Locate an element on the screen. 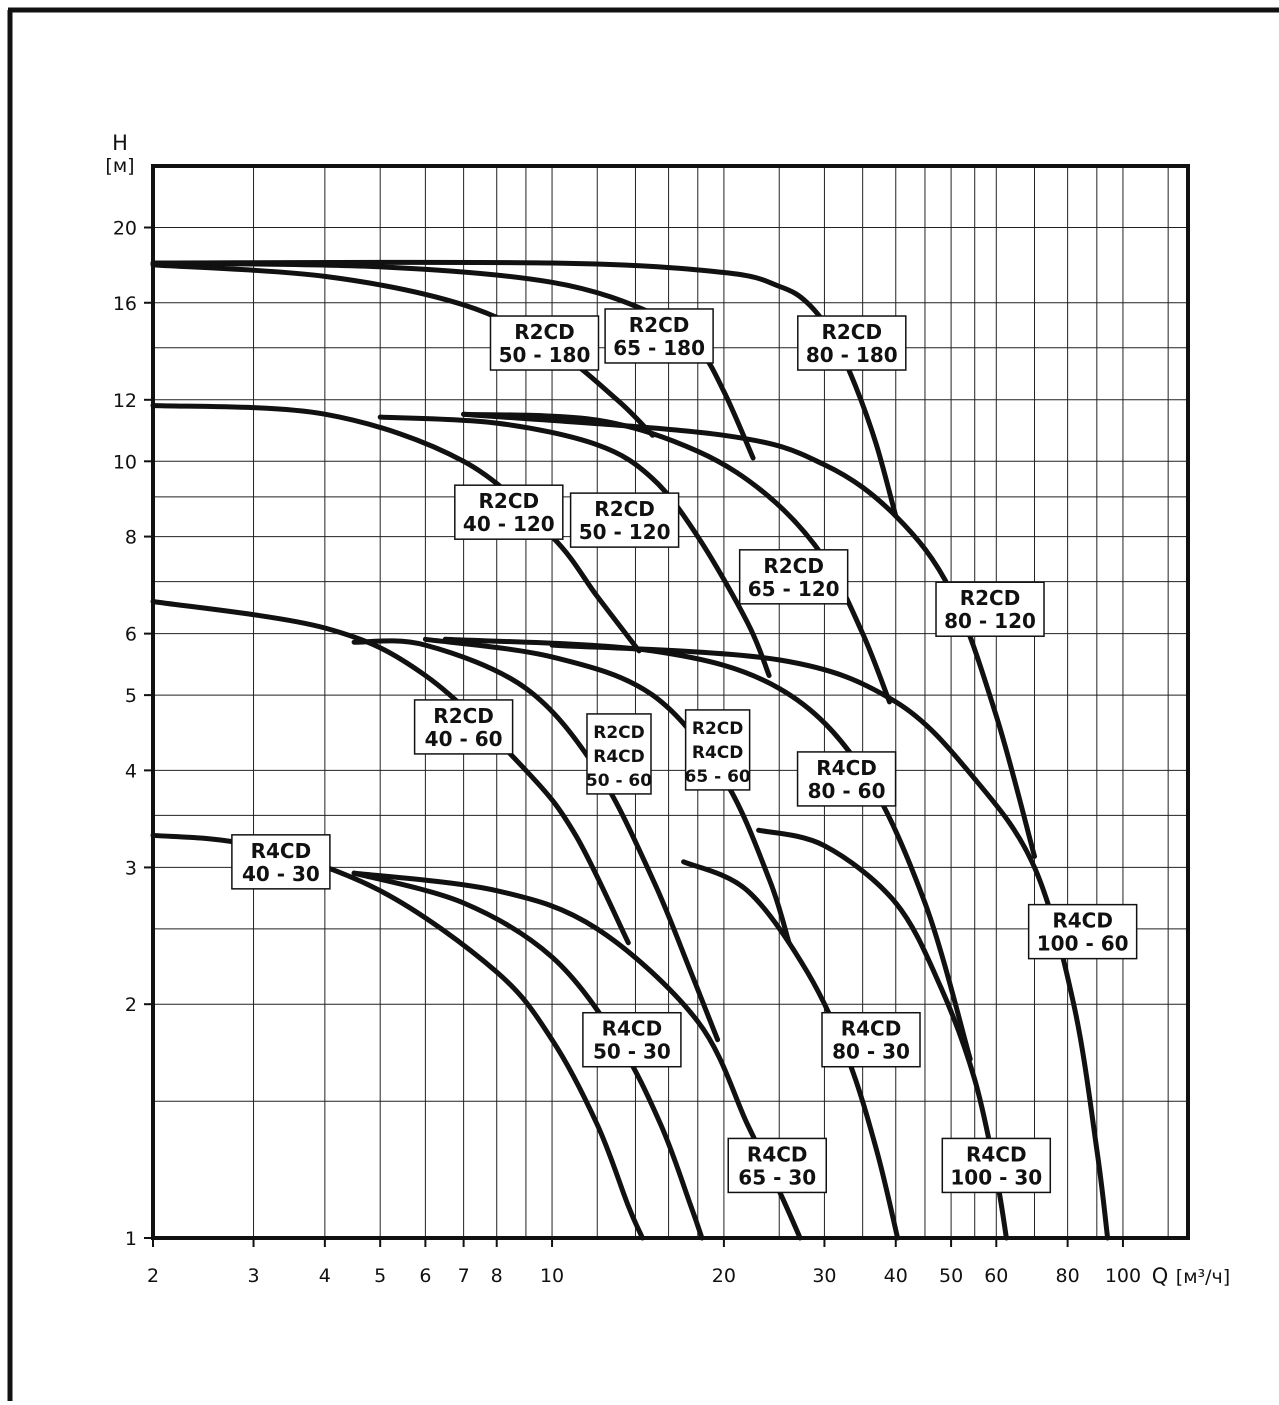  curve-label-text: 80 - 120 is located at coordinates (990, 621).